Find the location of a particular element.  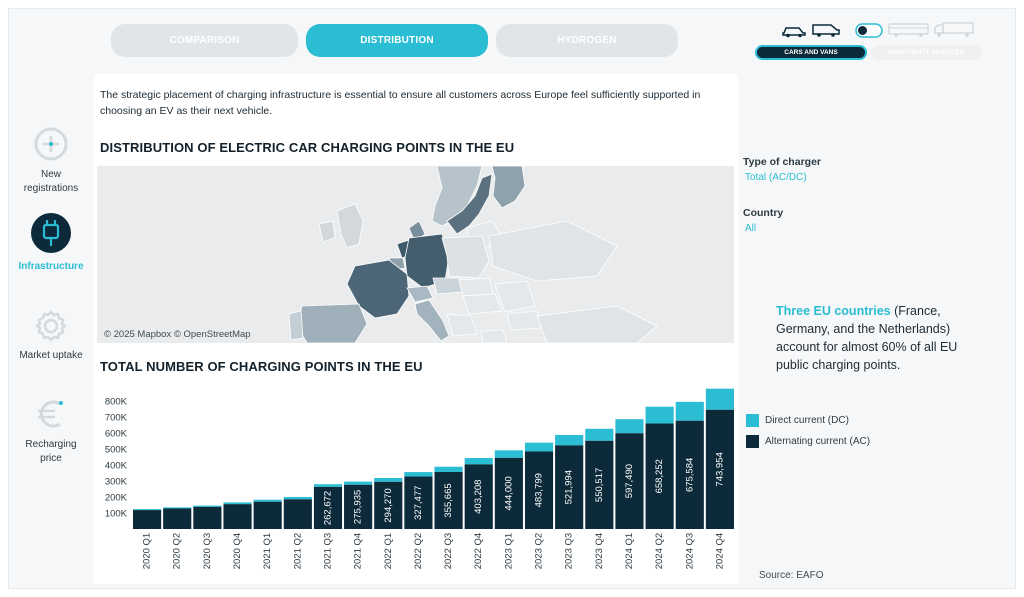

map-region-greece is located at coordinates (494, 336).